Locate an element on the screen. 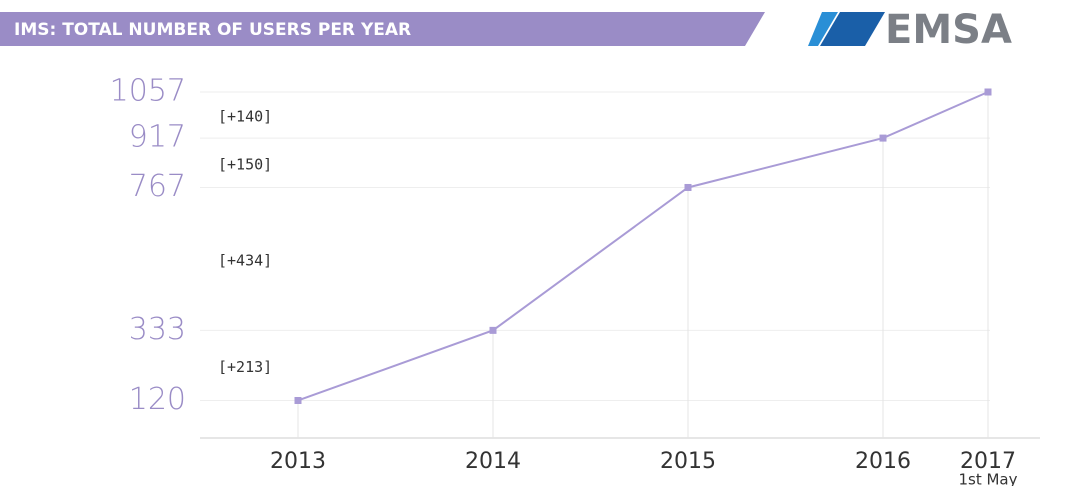  y-tick-label: 1057 is located at coordinates (148, 91).